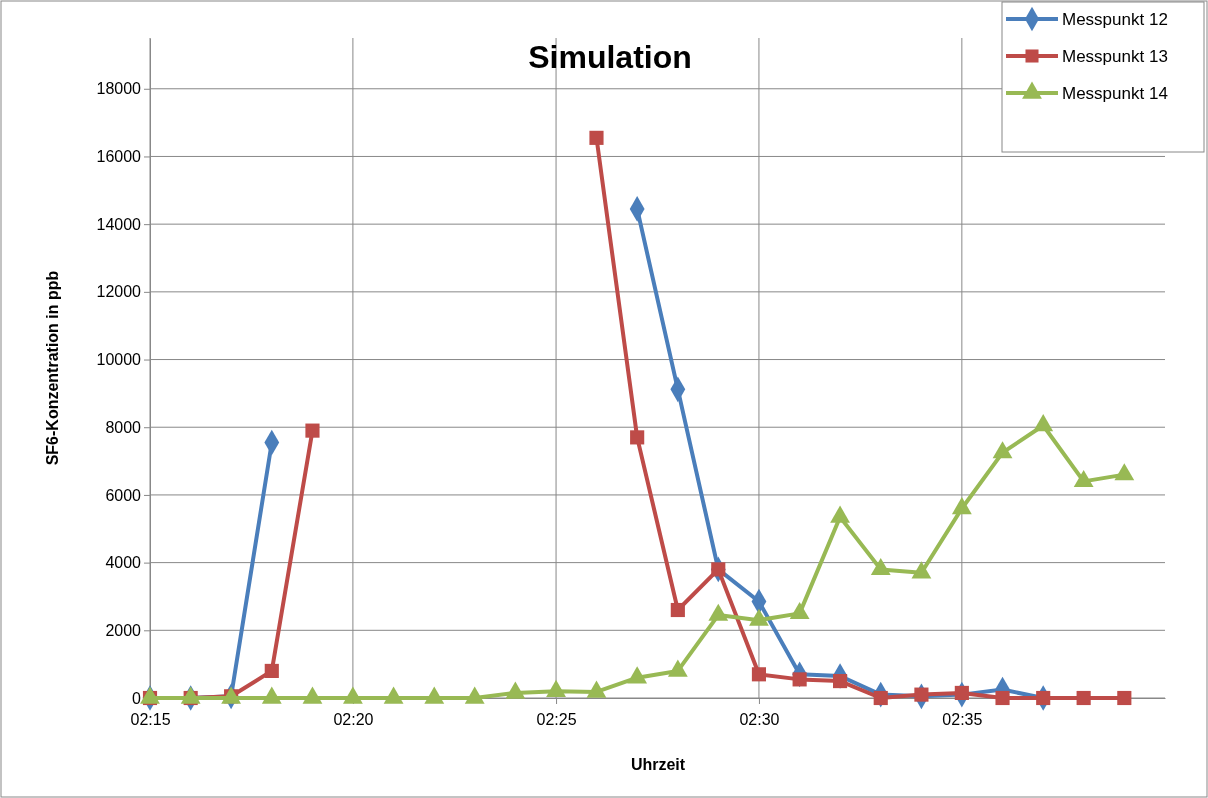 This screenshot has height=798, width=1208. I want to click on y-tick-label: 12000, so click(119, 292).